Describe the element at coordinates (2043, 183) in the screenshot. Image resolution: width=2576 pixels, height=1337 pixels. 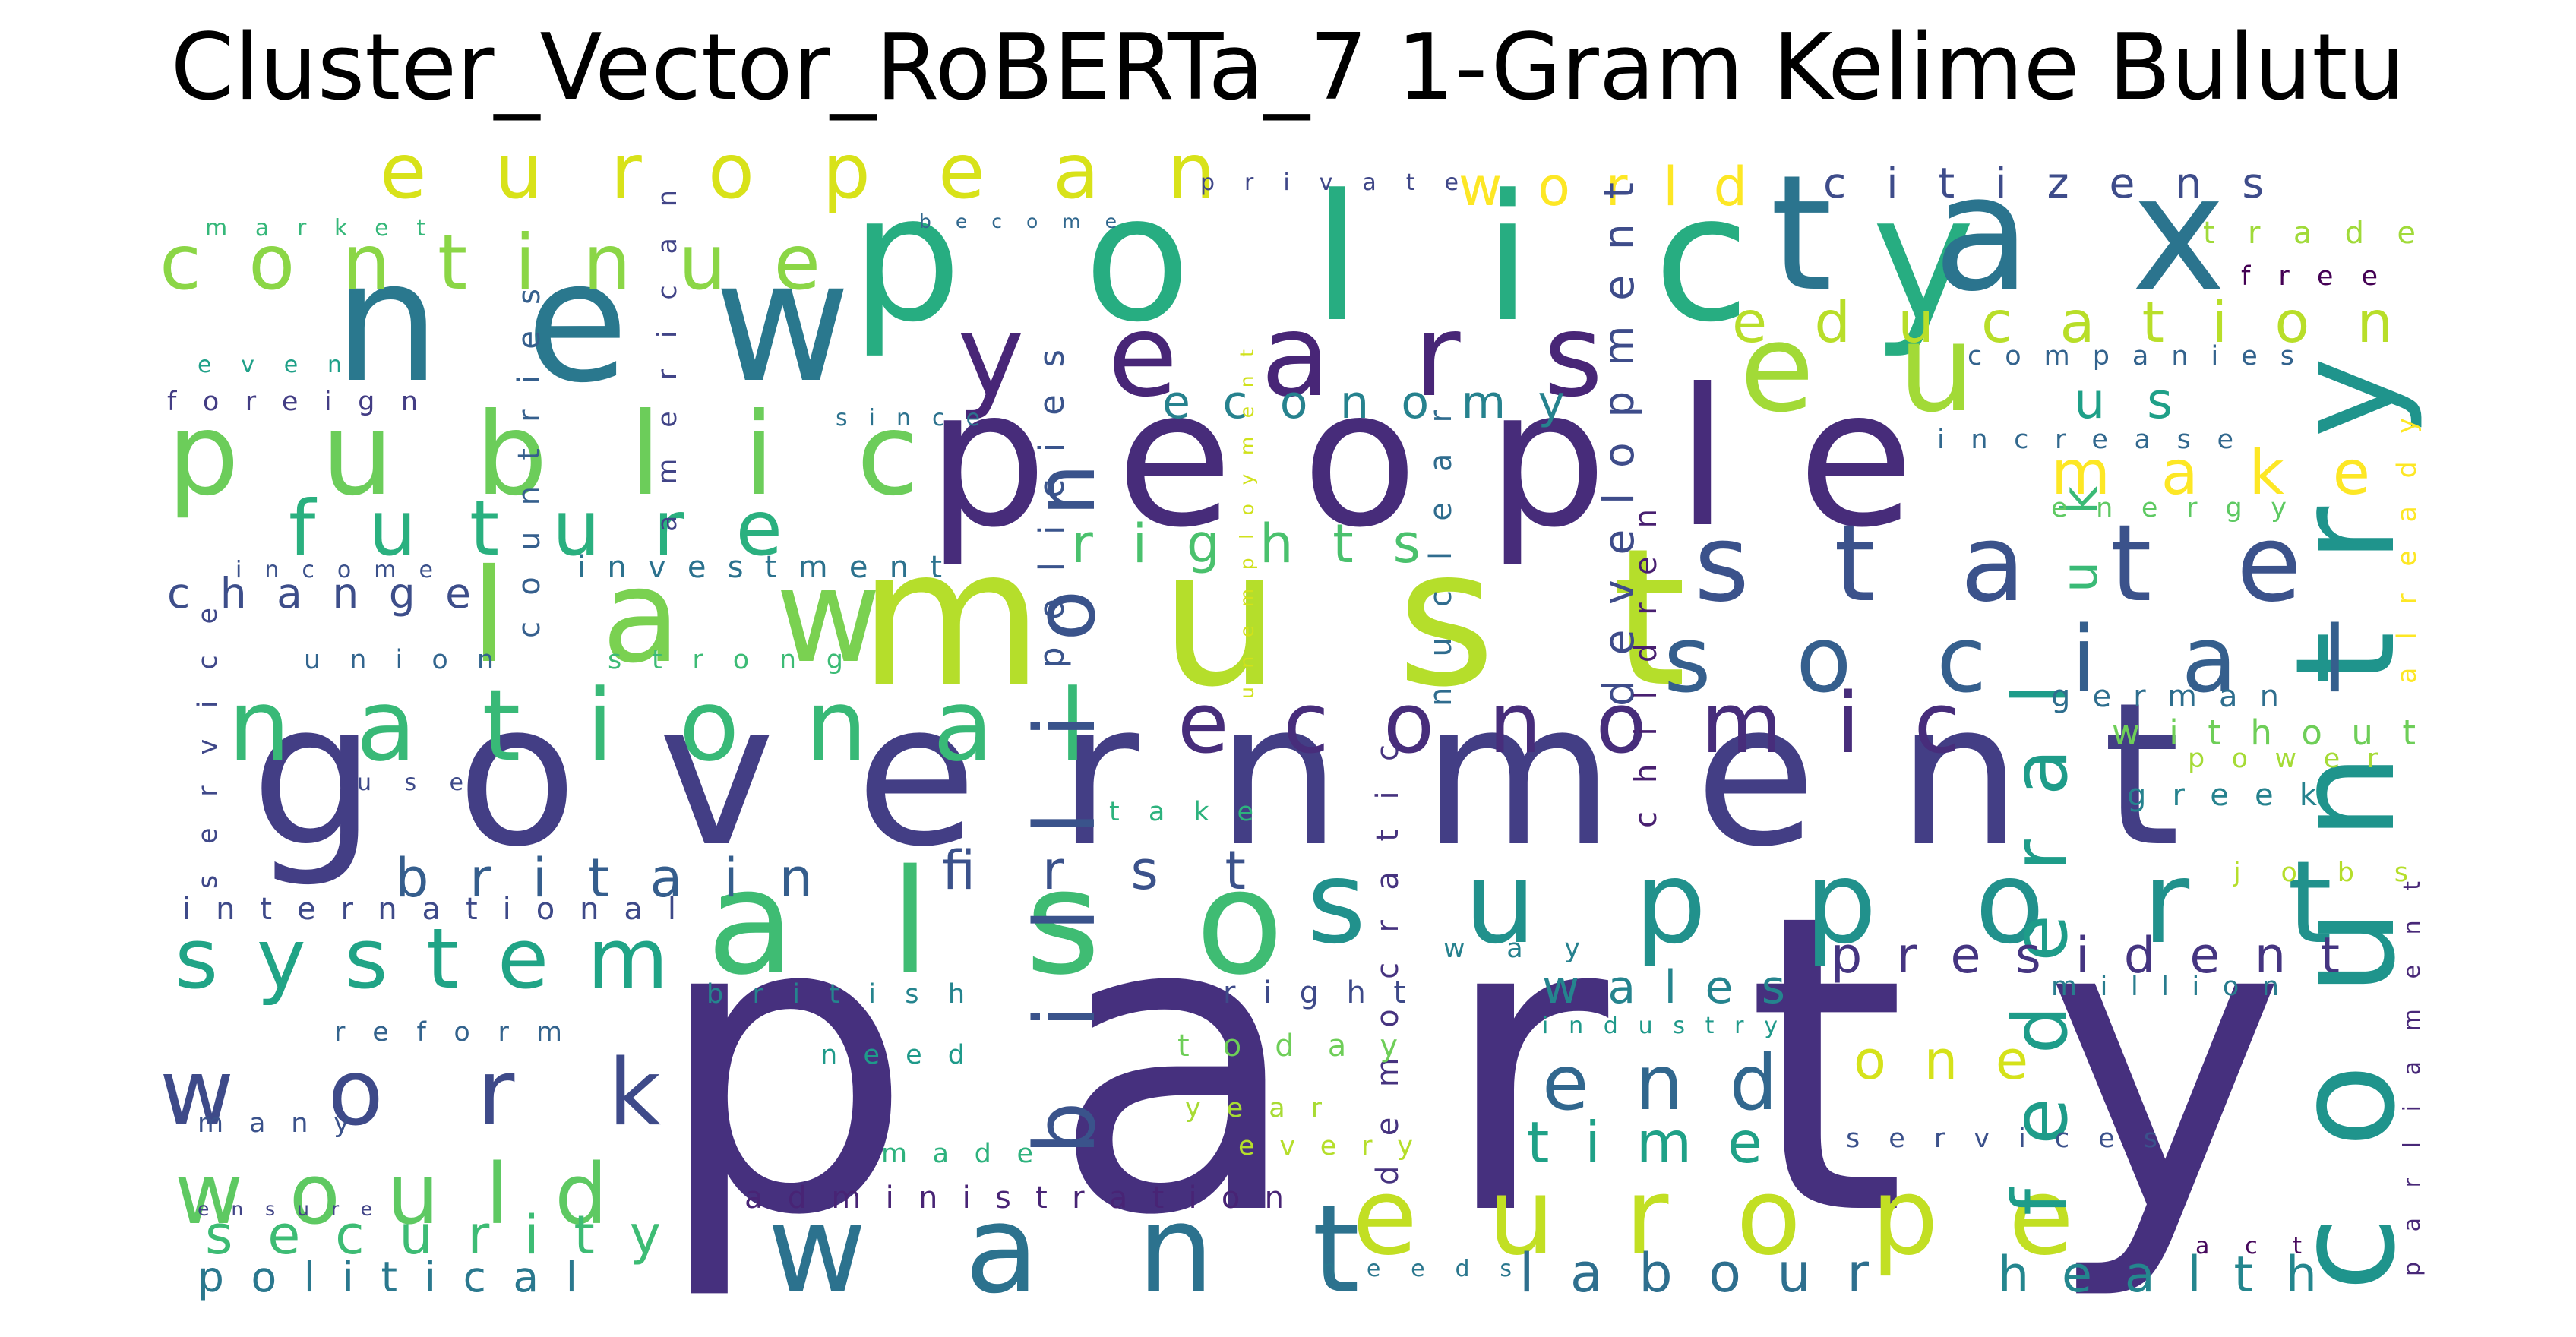
I see `word-citizens: citizens` at that location.